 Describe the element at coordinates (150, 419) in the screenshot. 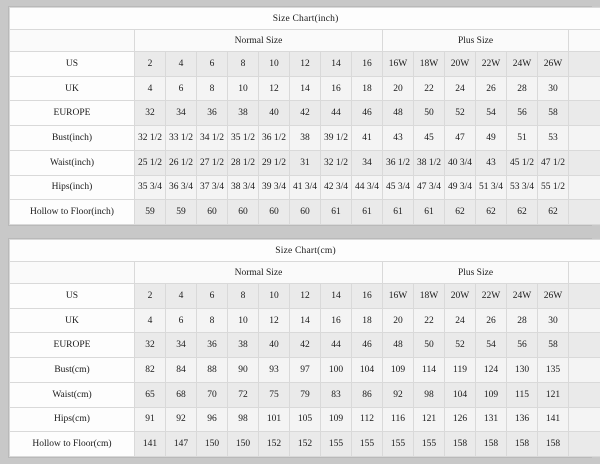

I see `table-cell: 91` at that location.